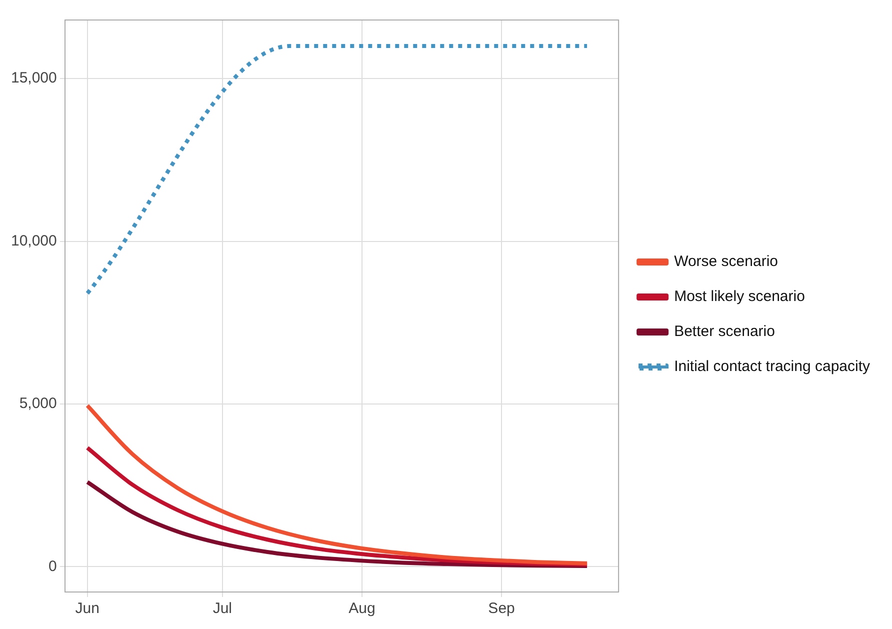 This screenshot has height=629, width=892. Describe the element at coordinates (362, 609) in the screenshot. I see `x-tick-label: Aug` at that location.